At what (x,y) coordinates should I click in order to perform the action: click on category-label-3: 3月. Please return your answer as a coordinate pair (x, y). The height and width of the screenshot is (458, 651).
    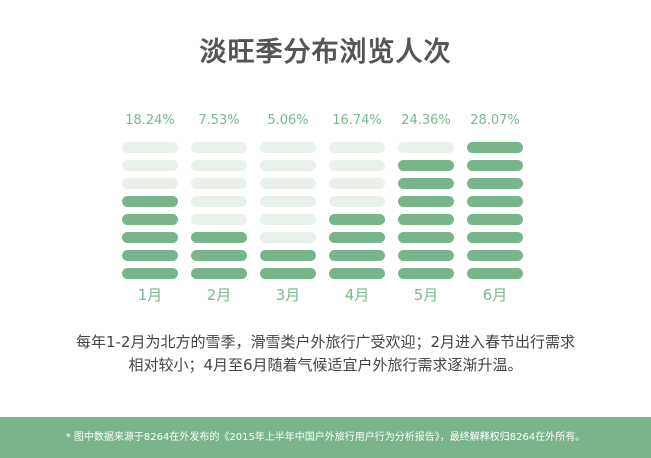
    Looking at the image, I should click on (288, 295).